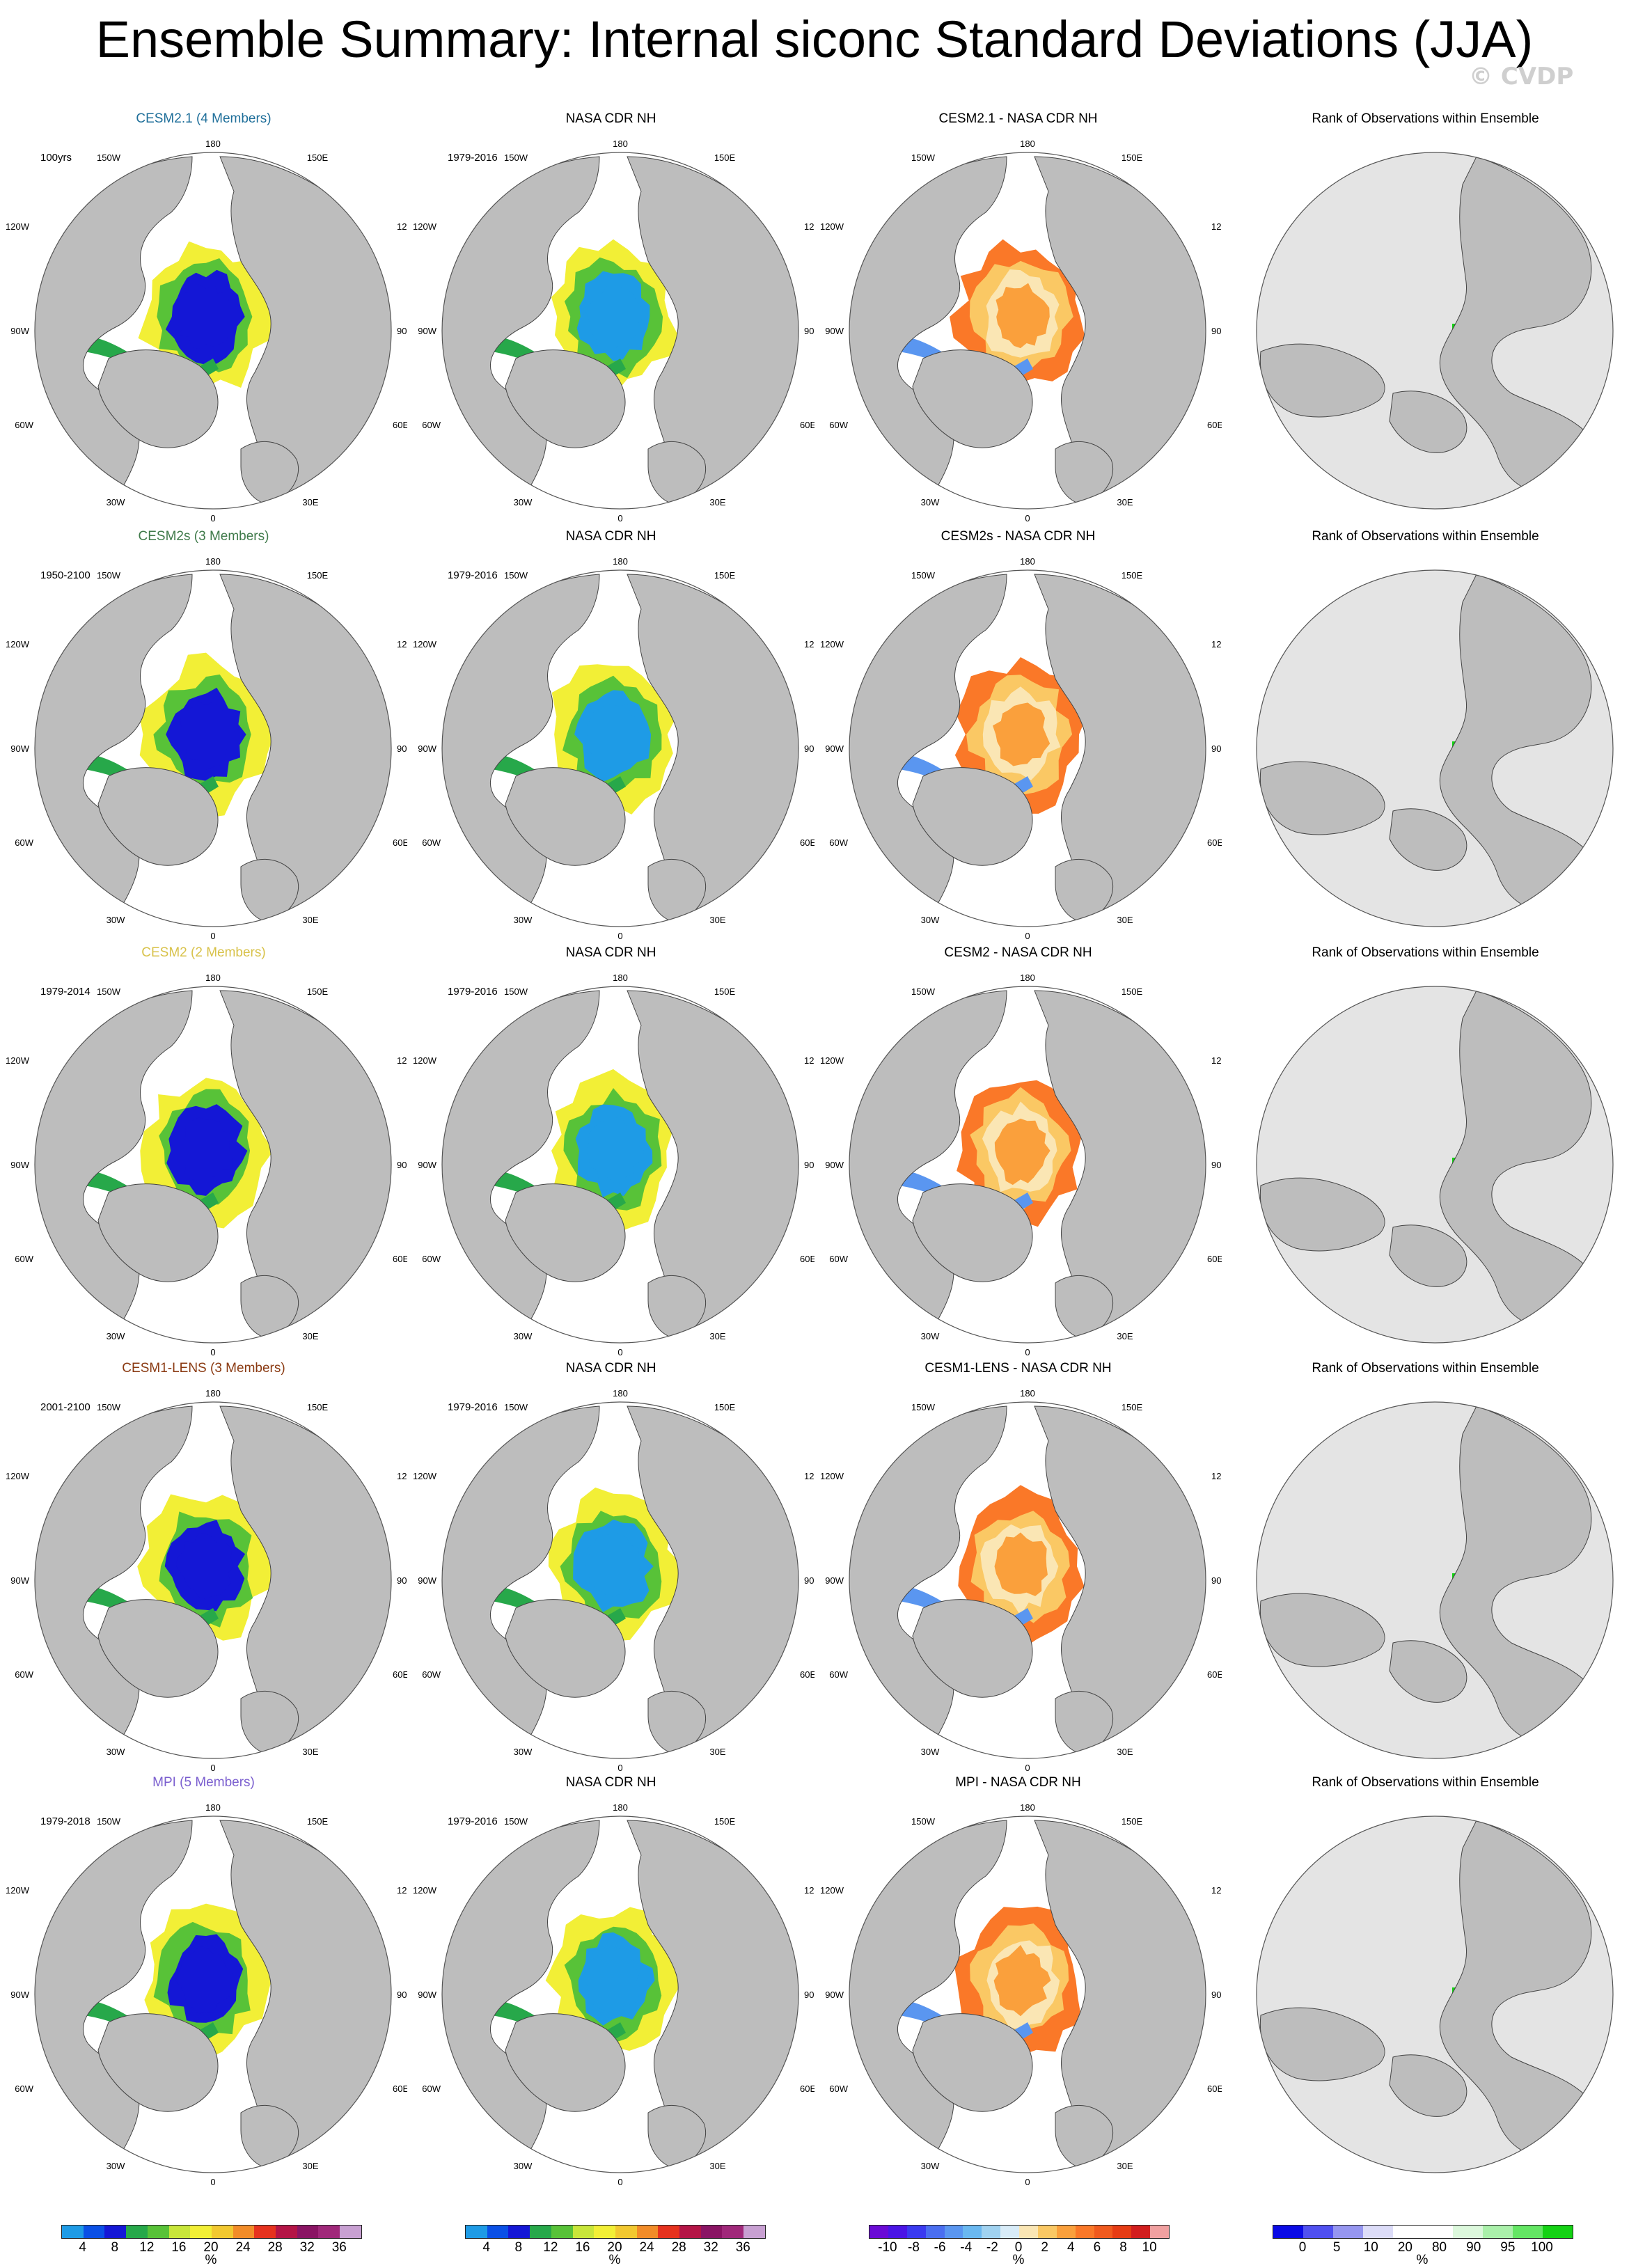 The width and height of the screenshot is (1629, 2268). I want to click on colorbar-tick: 36, so click(339, 2247).